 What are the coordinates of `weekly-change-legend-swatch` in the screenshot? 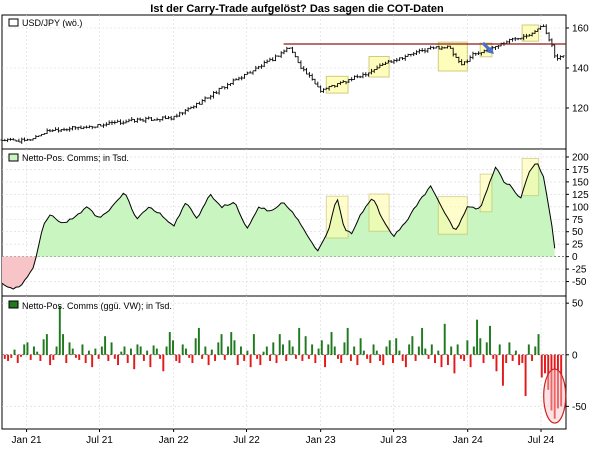 It's located at (13, 304).